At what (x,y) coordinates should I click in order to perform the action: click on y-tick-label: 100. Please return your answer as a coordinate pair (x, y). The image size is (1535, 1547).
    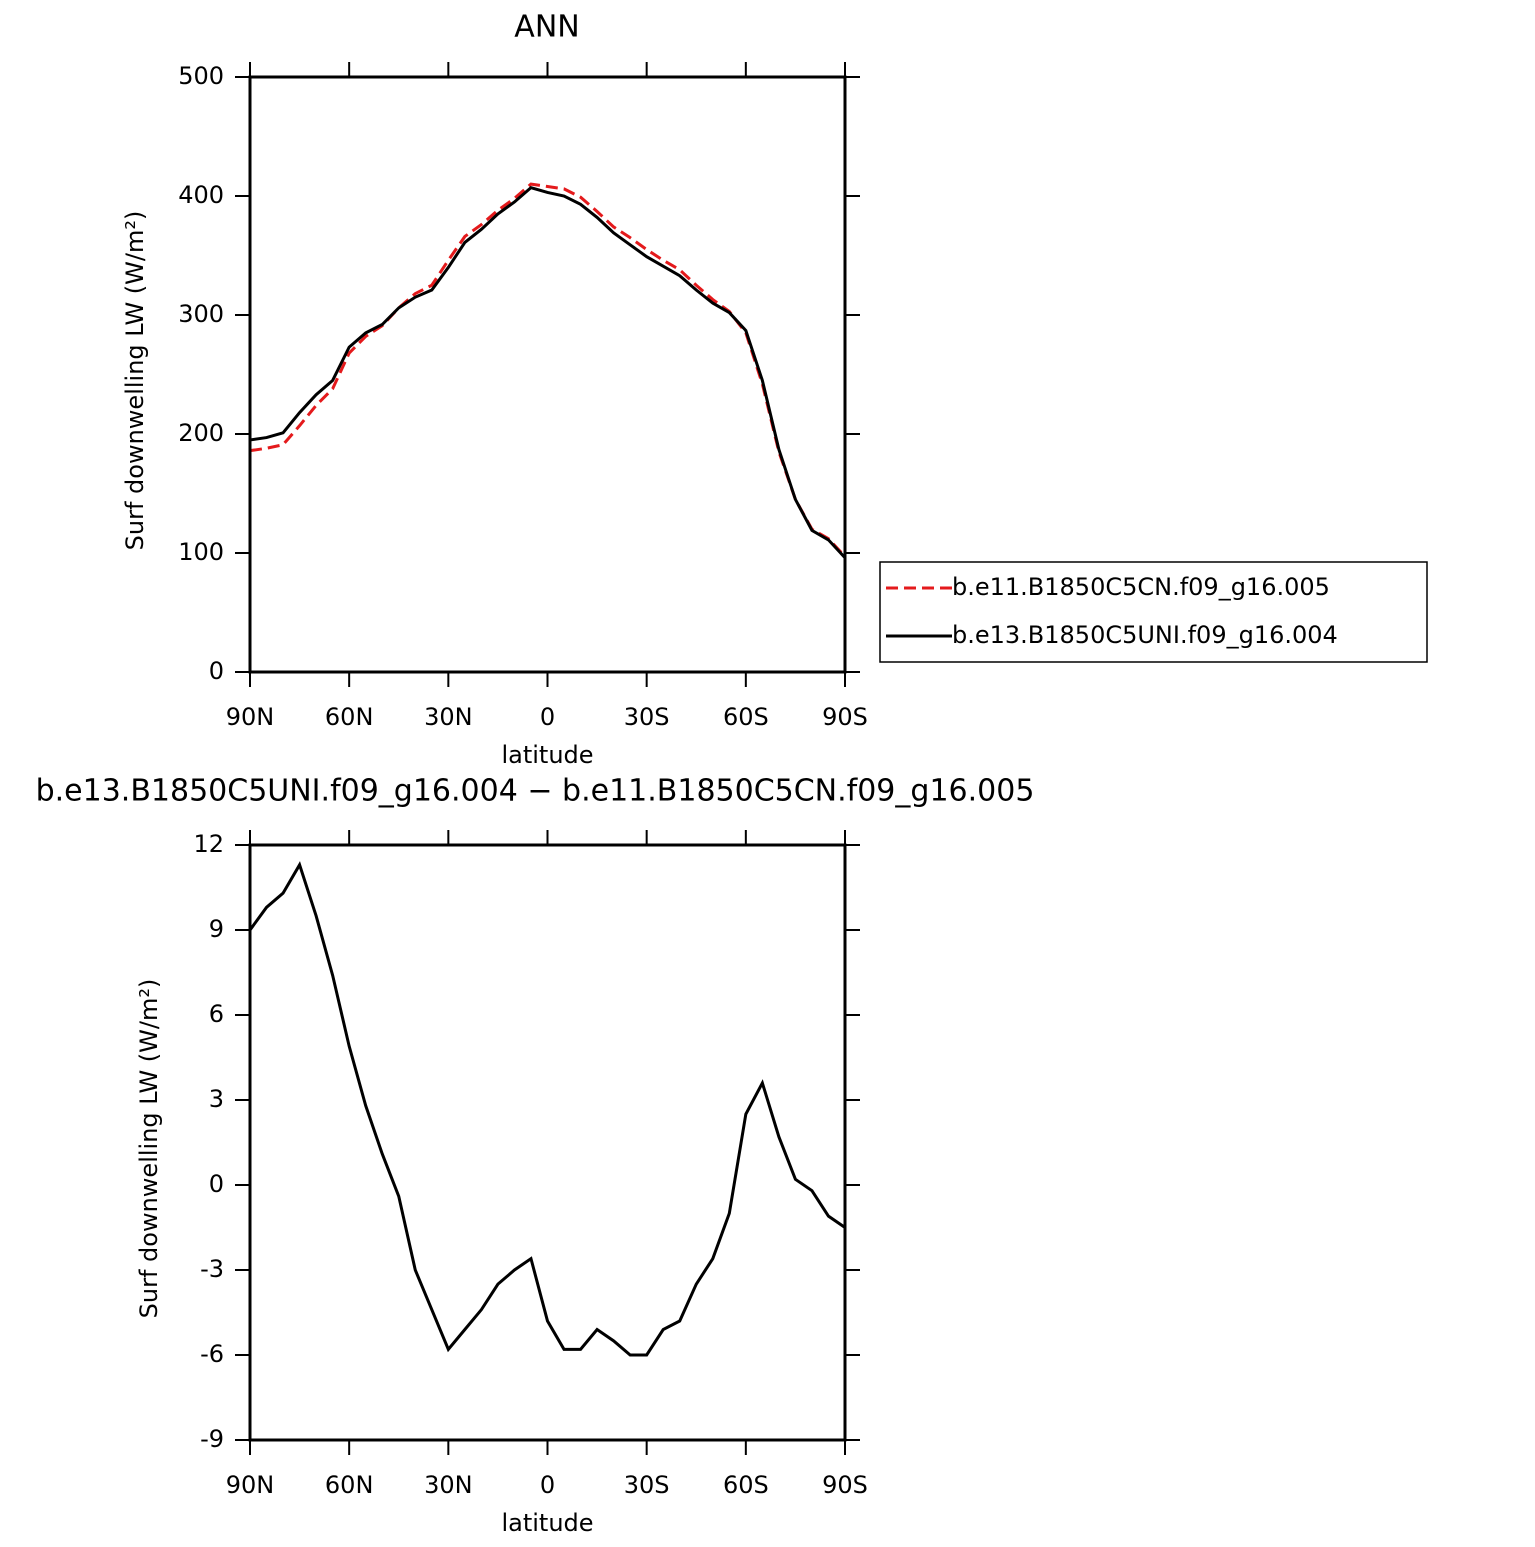
    Looking at the image, I should click on (201, 552).